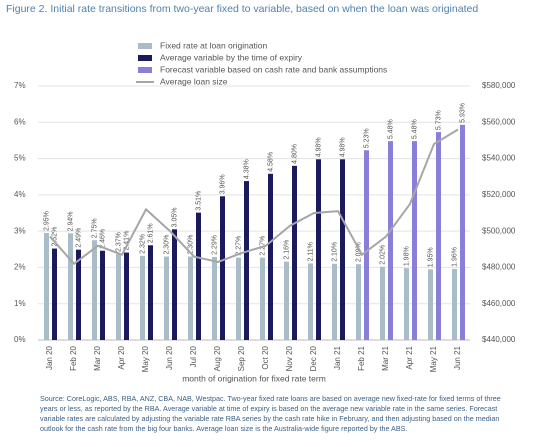  What do you see at coordinates (499, 230) in the screenshot?
I see `y2-tick-label: $500,000` at bounding box center [499, 230].